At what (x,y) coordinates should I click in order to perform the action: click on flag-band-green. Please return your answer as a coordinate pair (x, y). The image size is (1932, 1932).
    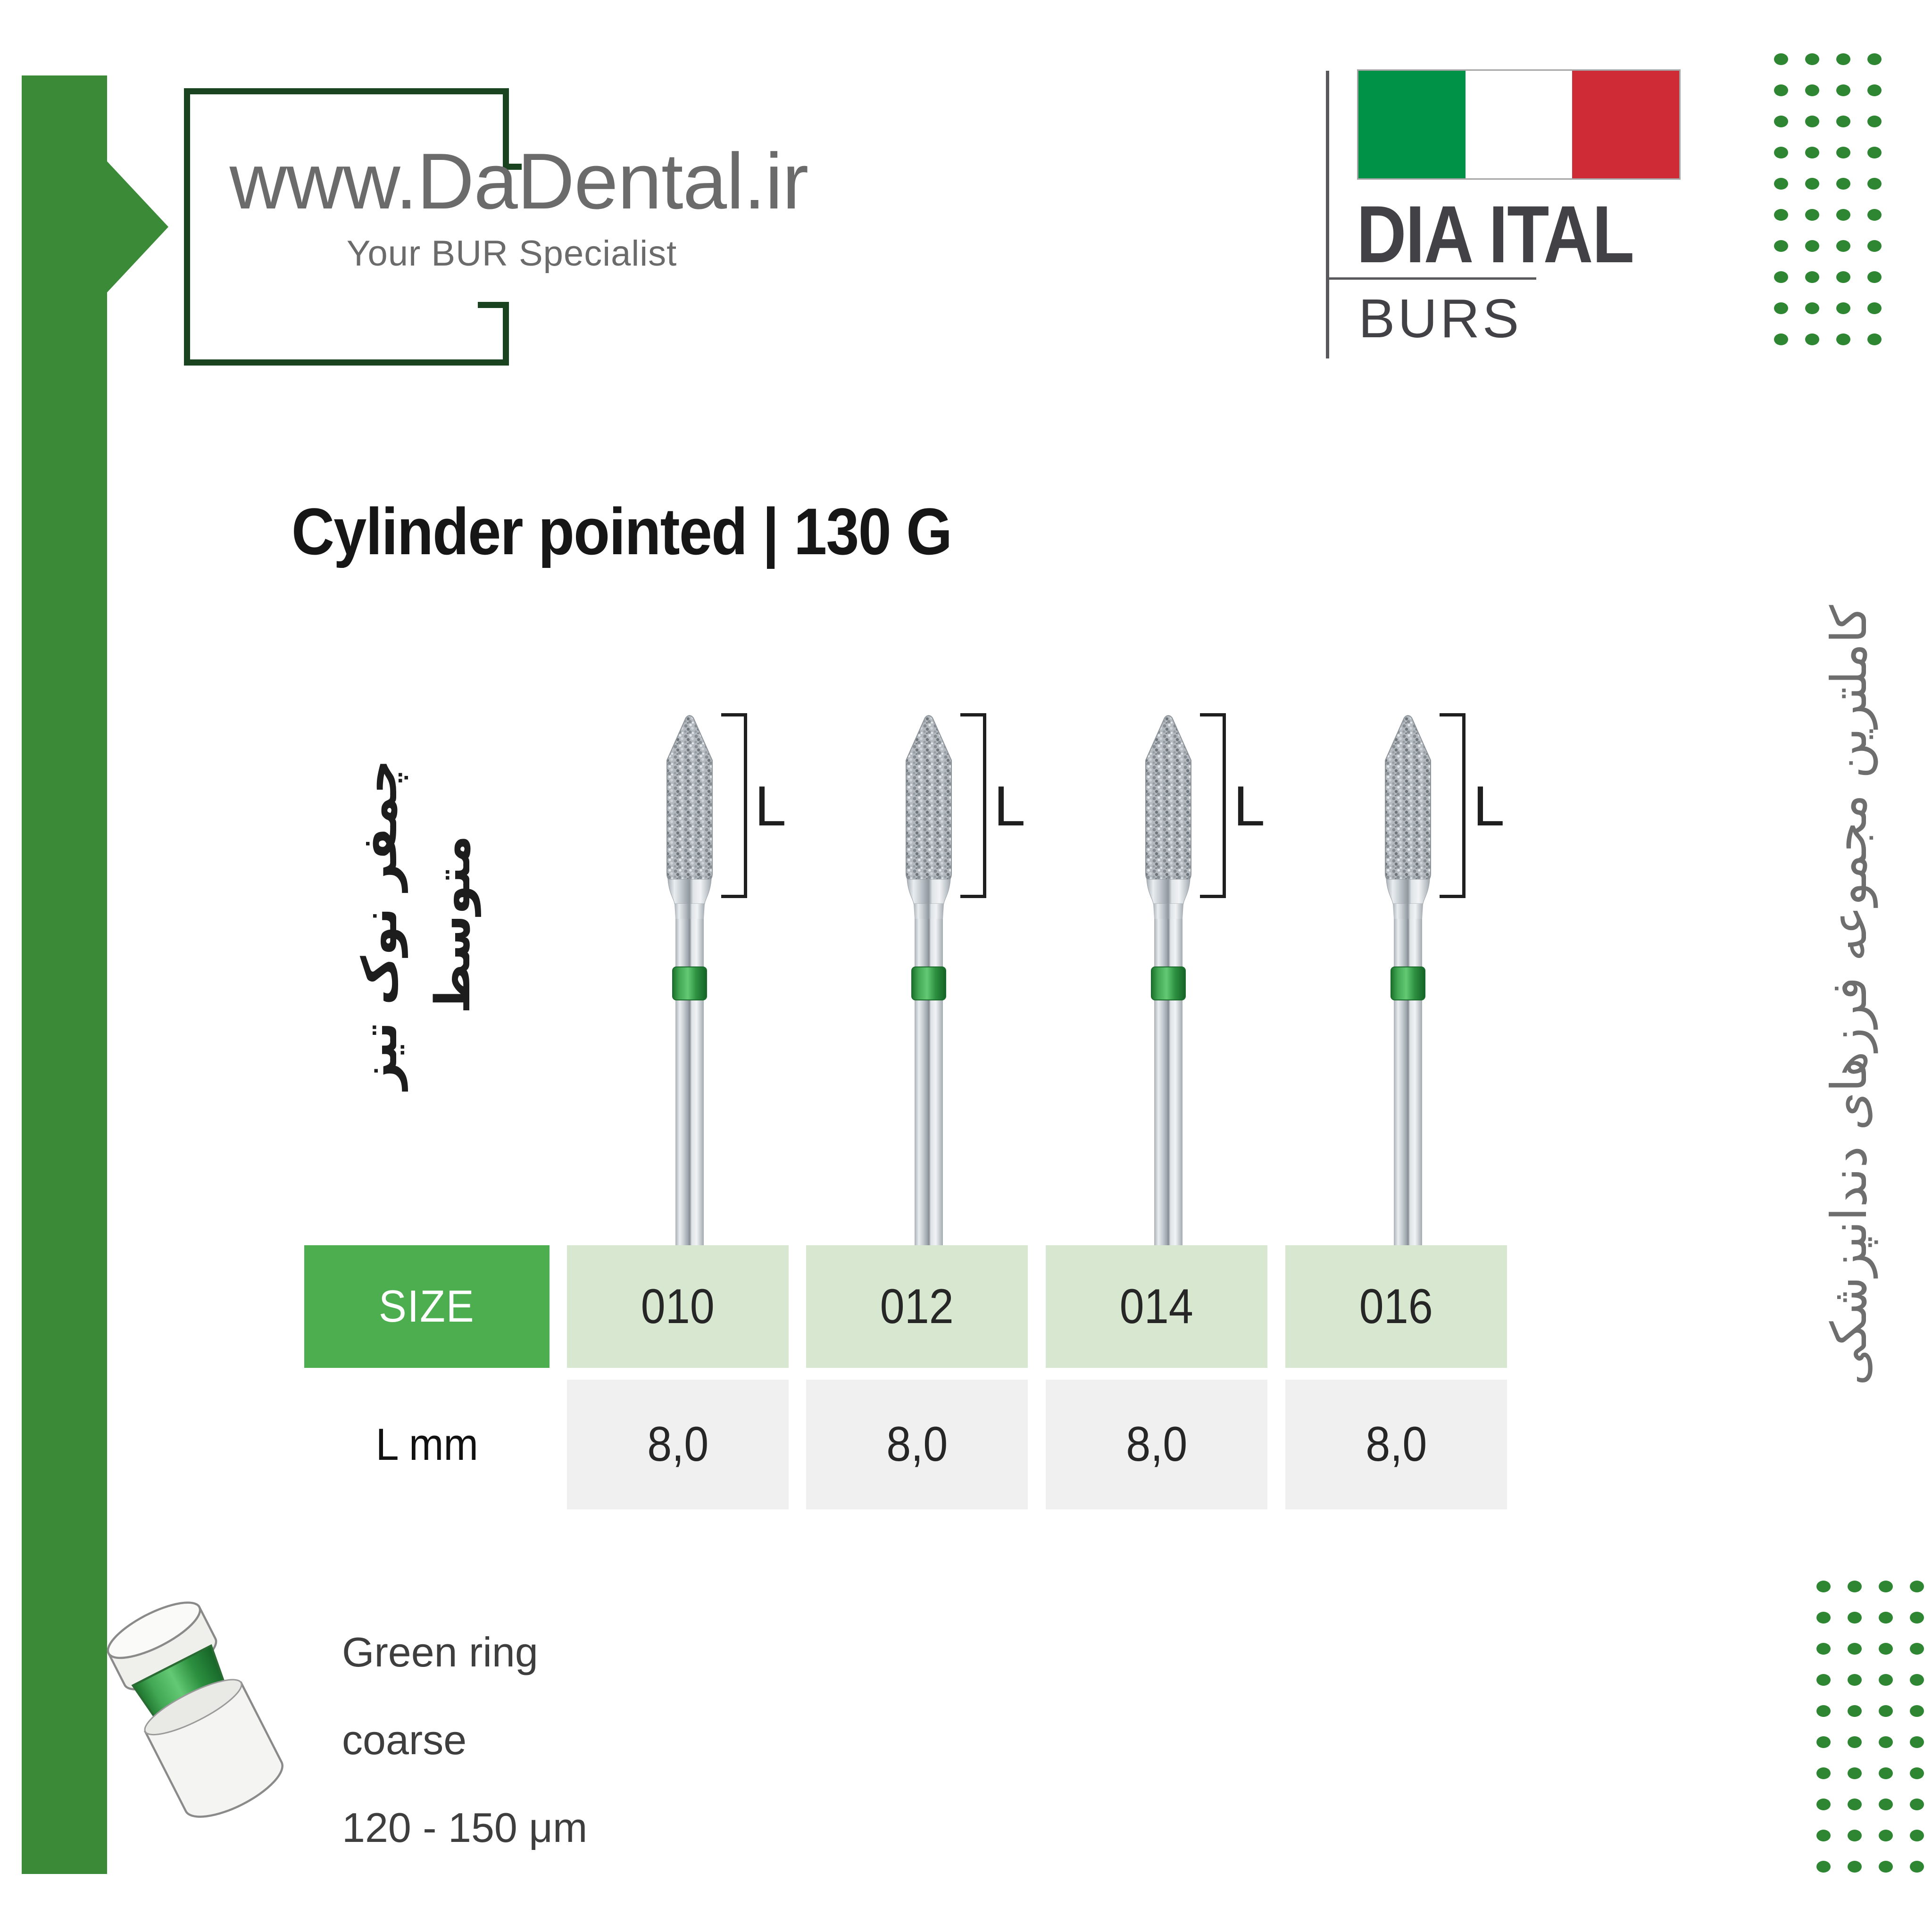
    Looking at the image, I should click on (1412, 125).